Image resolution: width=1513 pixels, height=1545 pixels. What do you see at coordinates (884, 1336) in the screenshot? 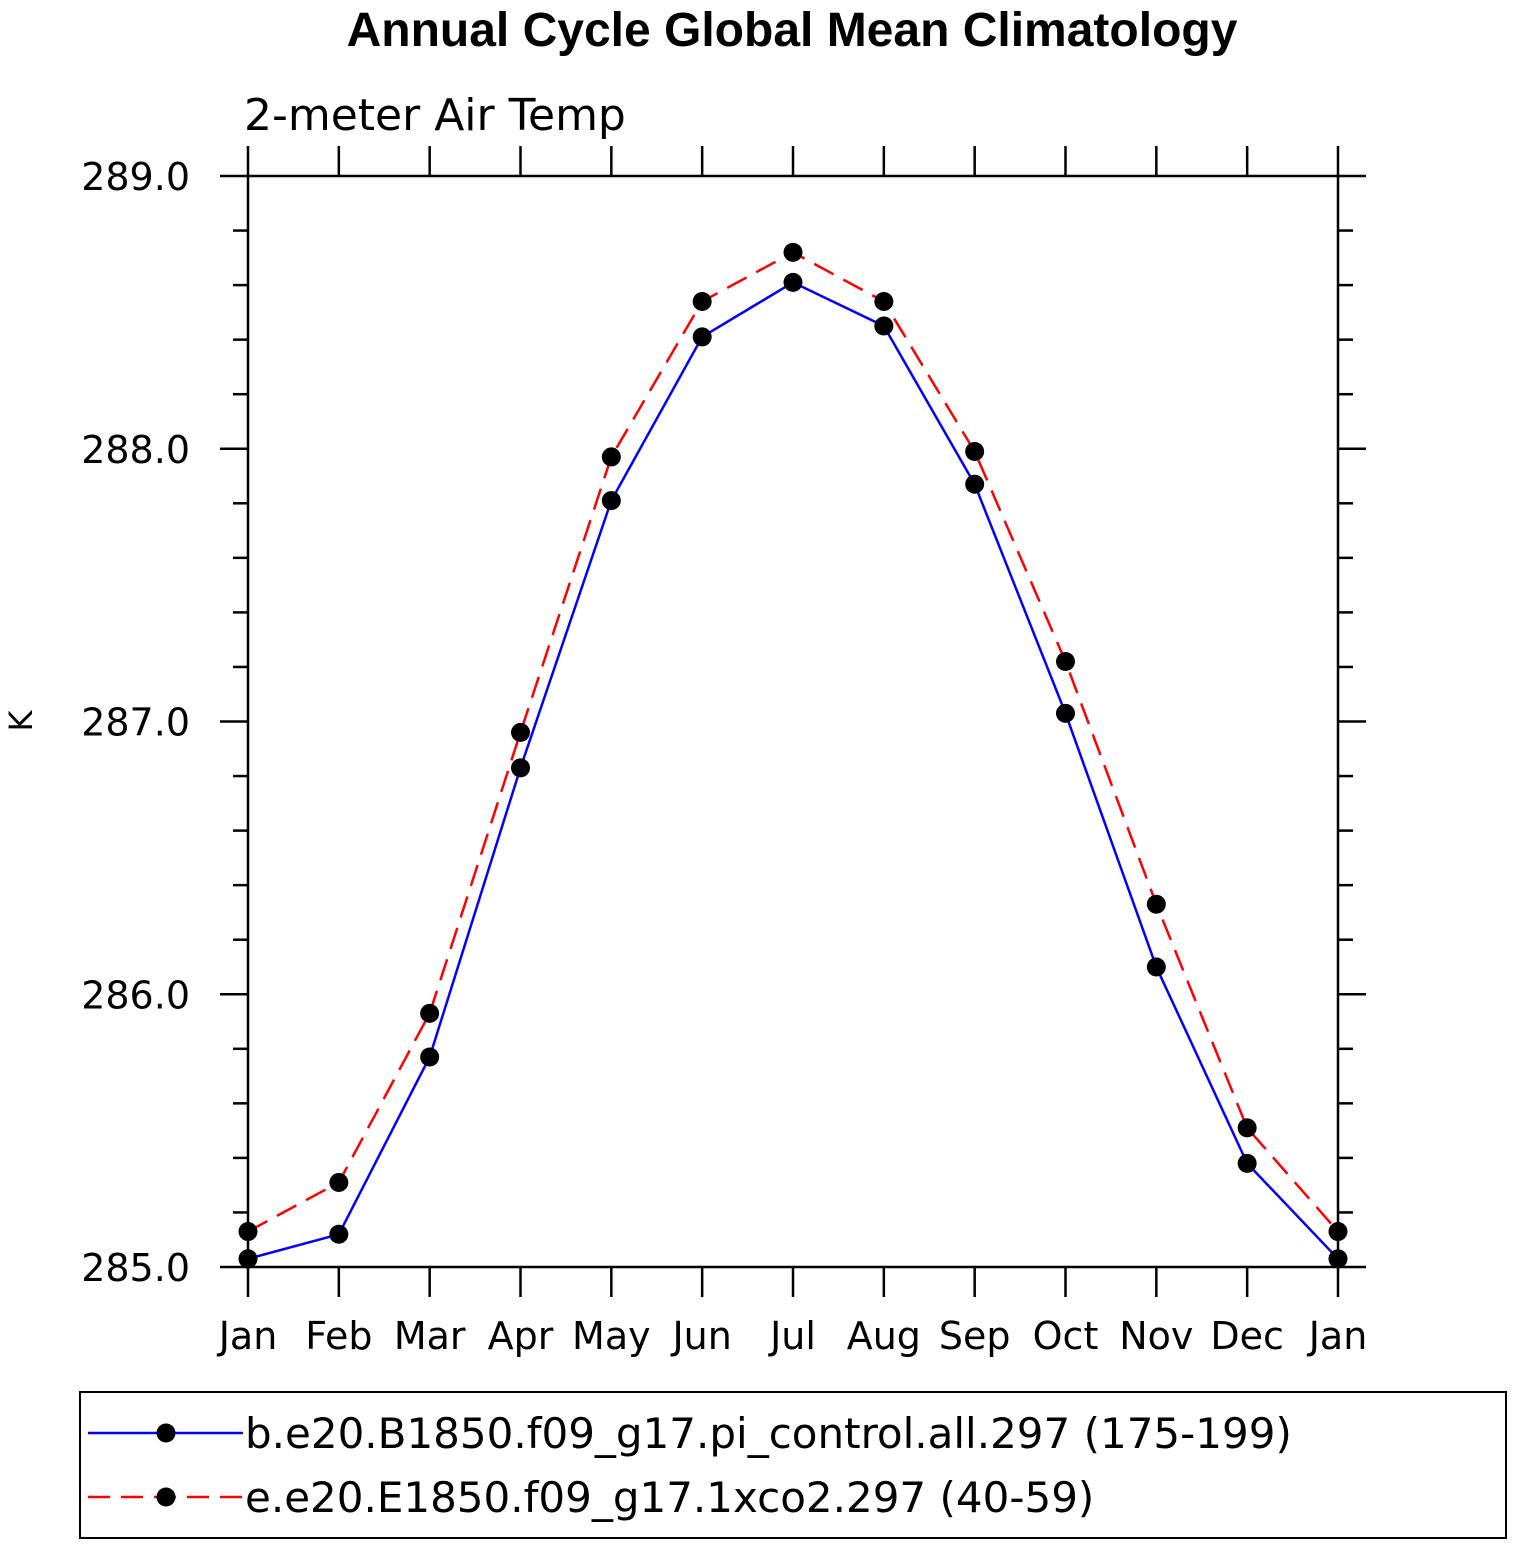
I see `x-tick-label: Aug` at bounding box center [884, 1336].